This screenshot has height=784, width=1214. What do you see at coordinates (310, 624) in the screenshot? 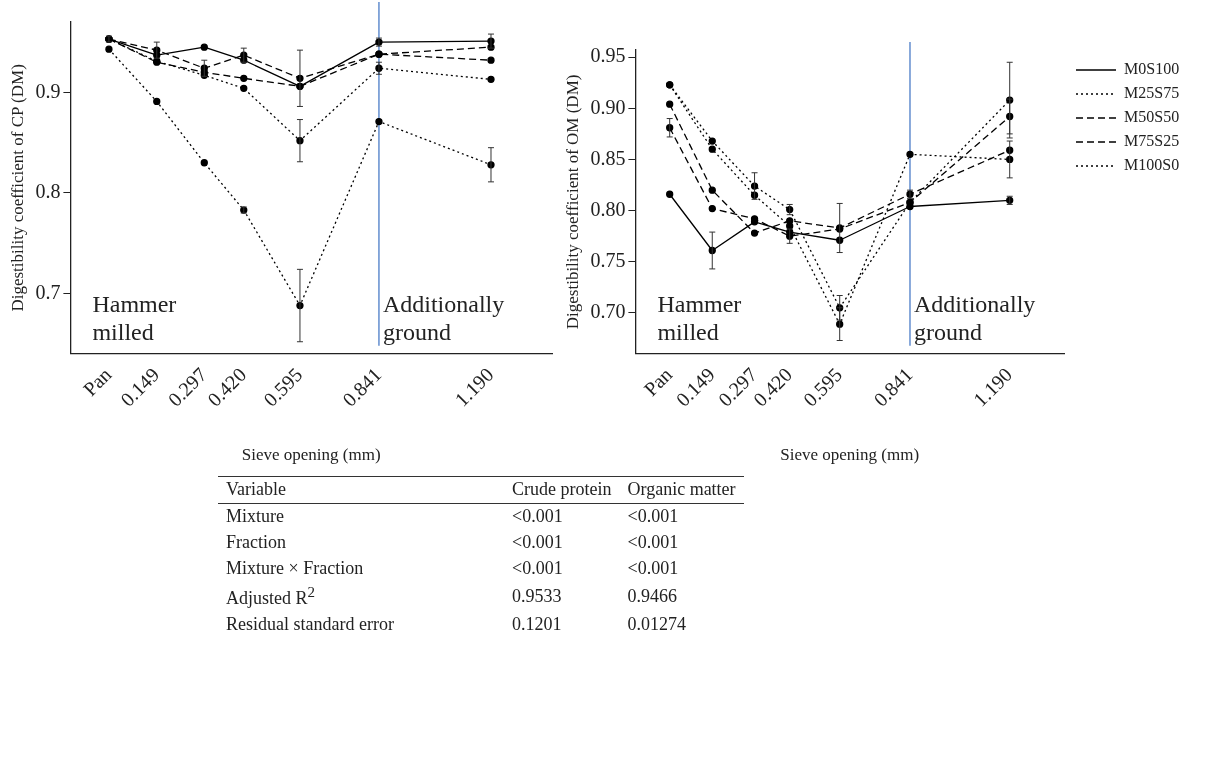
I see `text: Residual standard error` at bounding box center [310, 624].